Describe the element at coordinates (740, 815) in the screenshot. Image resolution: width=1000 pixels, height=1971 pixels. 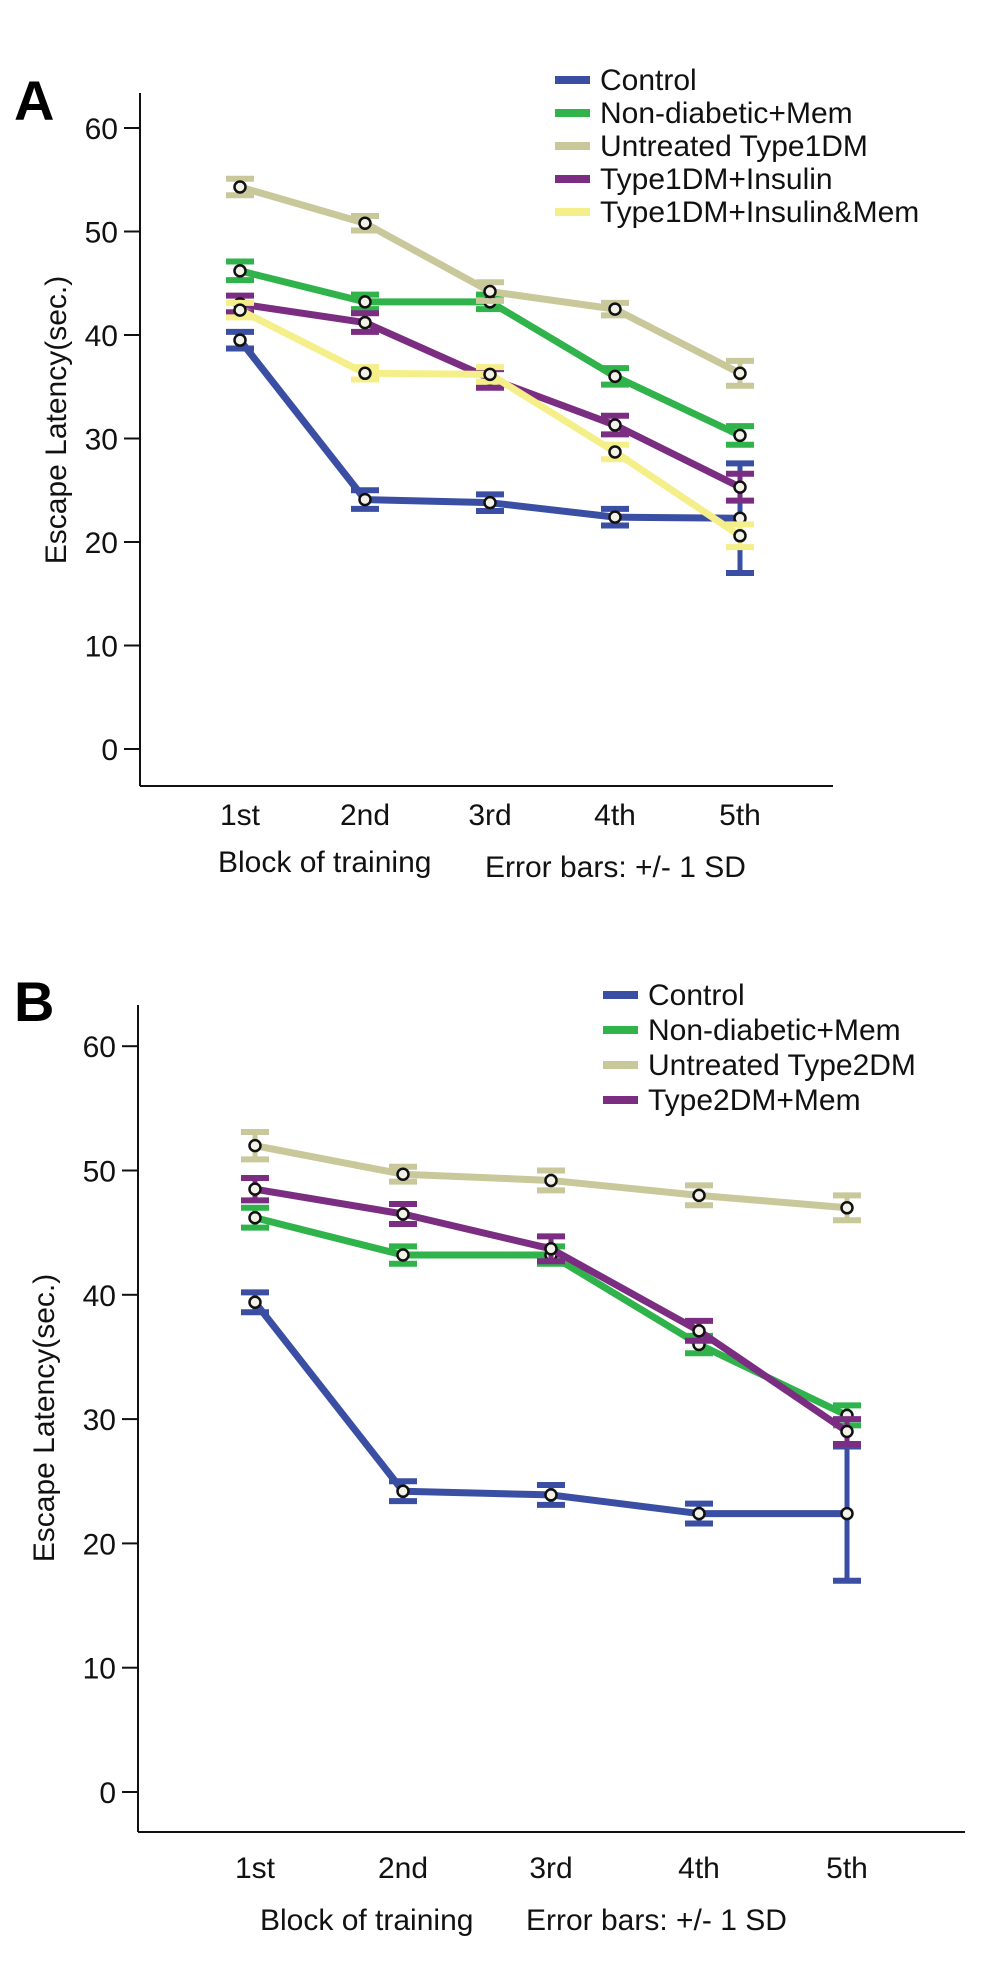
I see `panel-a-x-tick-label: 5th` at that location.